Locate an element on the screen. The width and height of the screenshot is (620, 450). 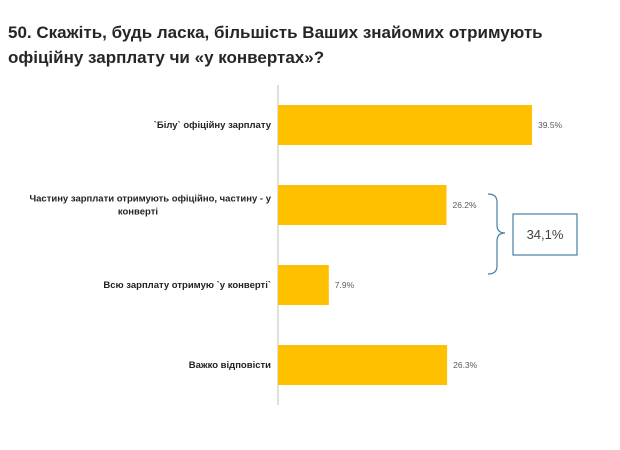
callout-box is located at coordinates (545, 234).